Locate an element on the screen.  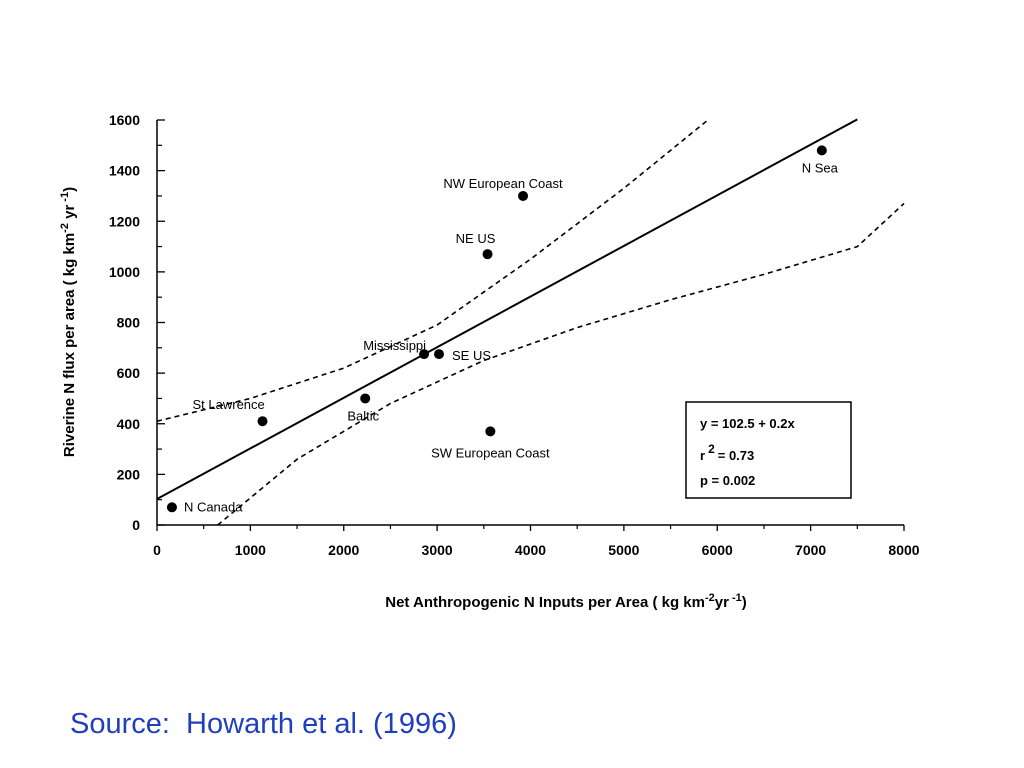
y-tick-label: 0 is located at coordinates (136, 525).